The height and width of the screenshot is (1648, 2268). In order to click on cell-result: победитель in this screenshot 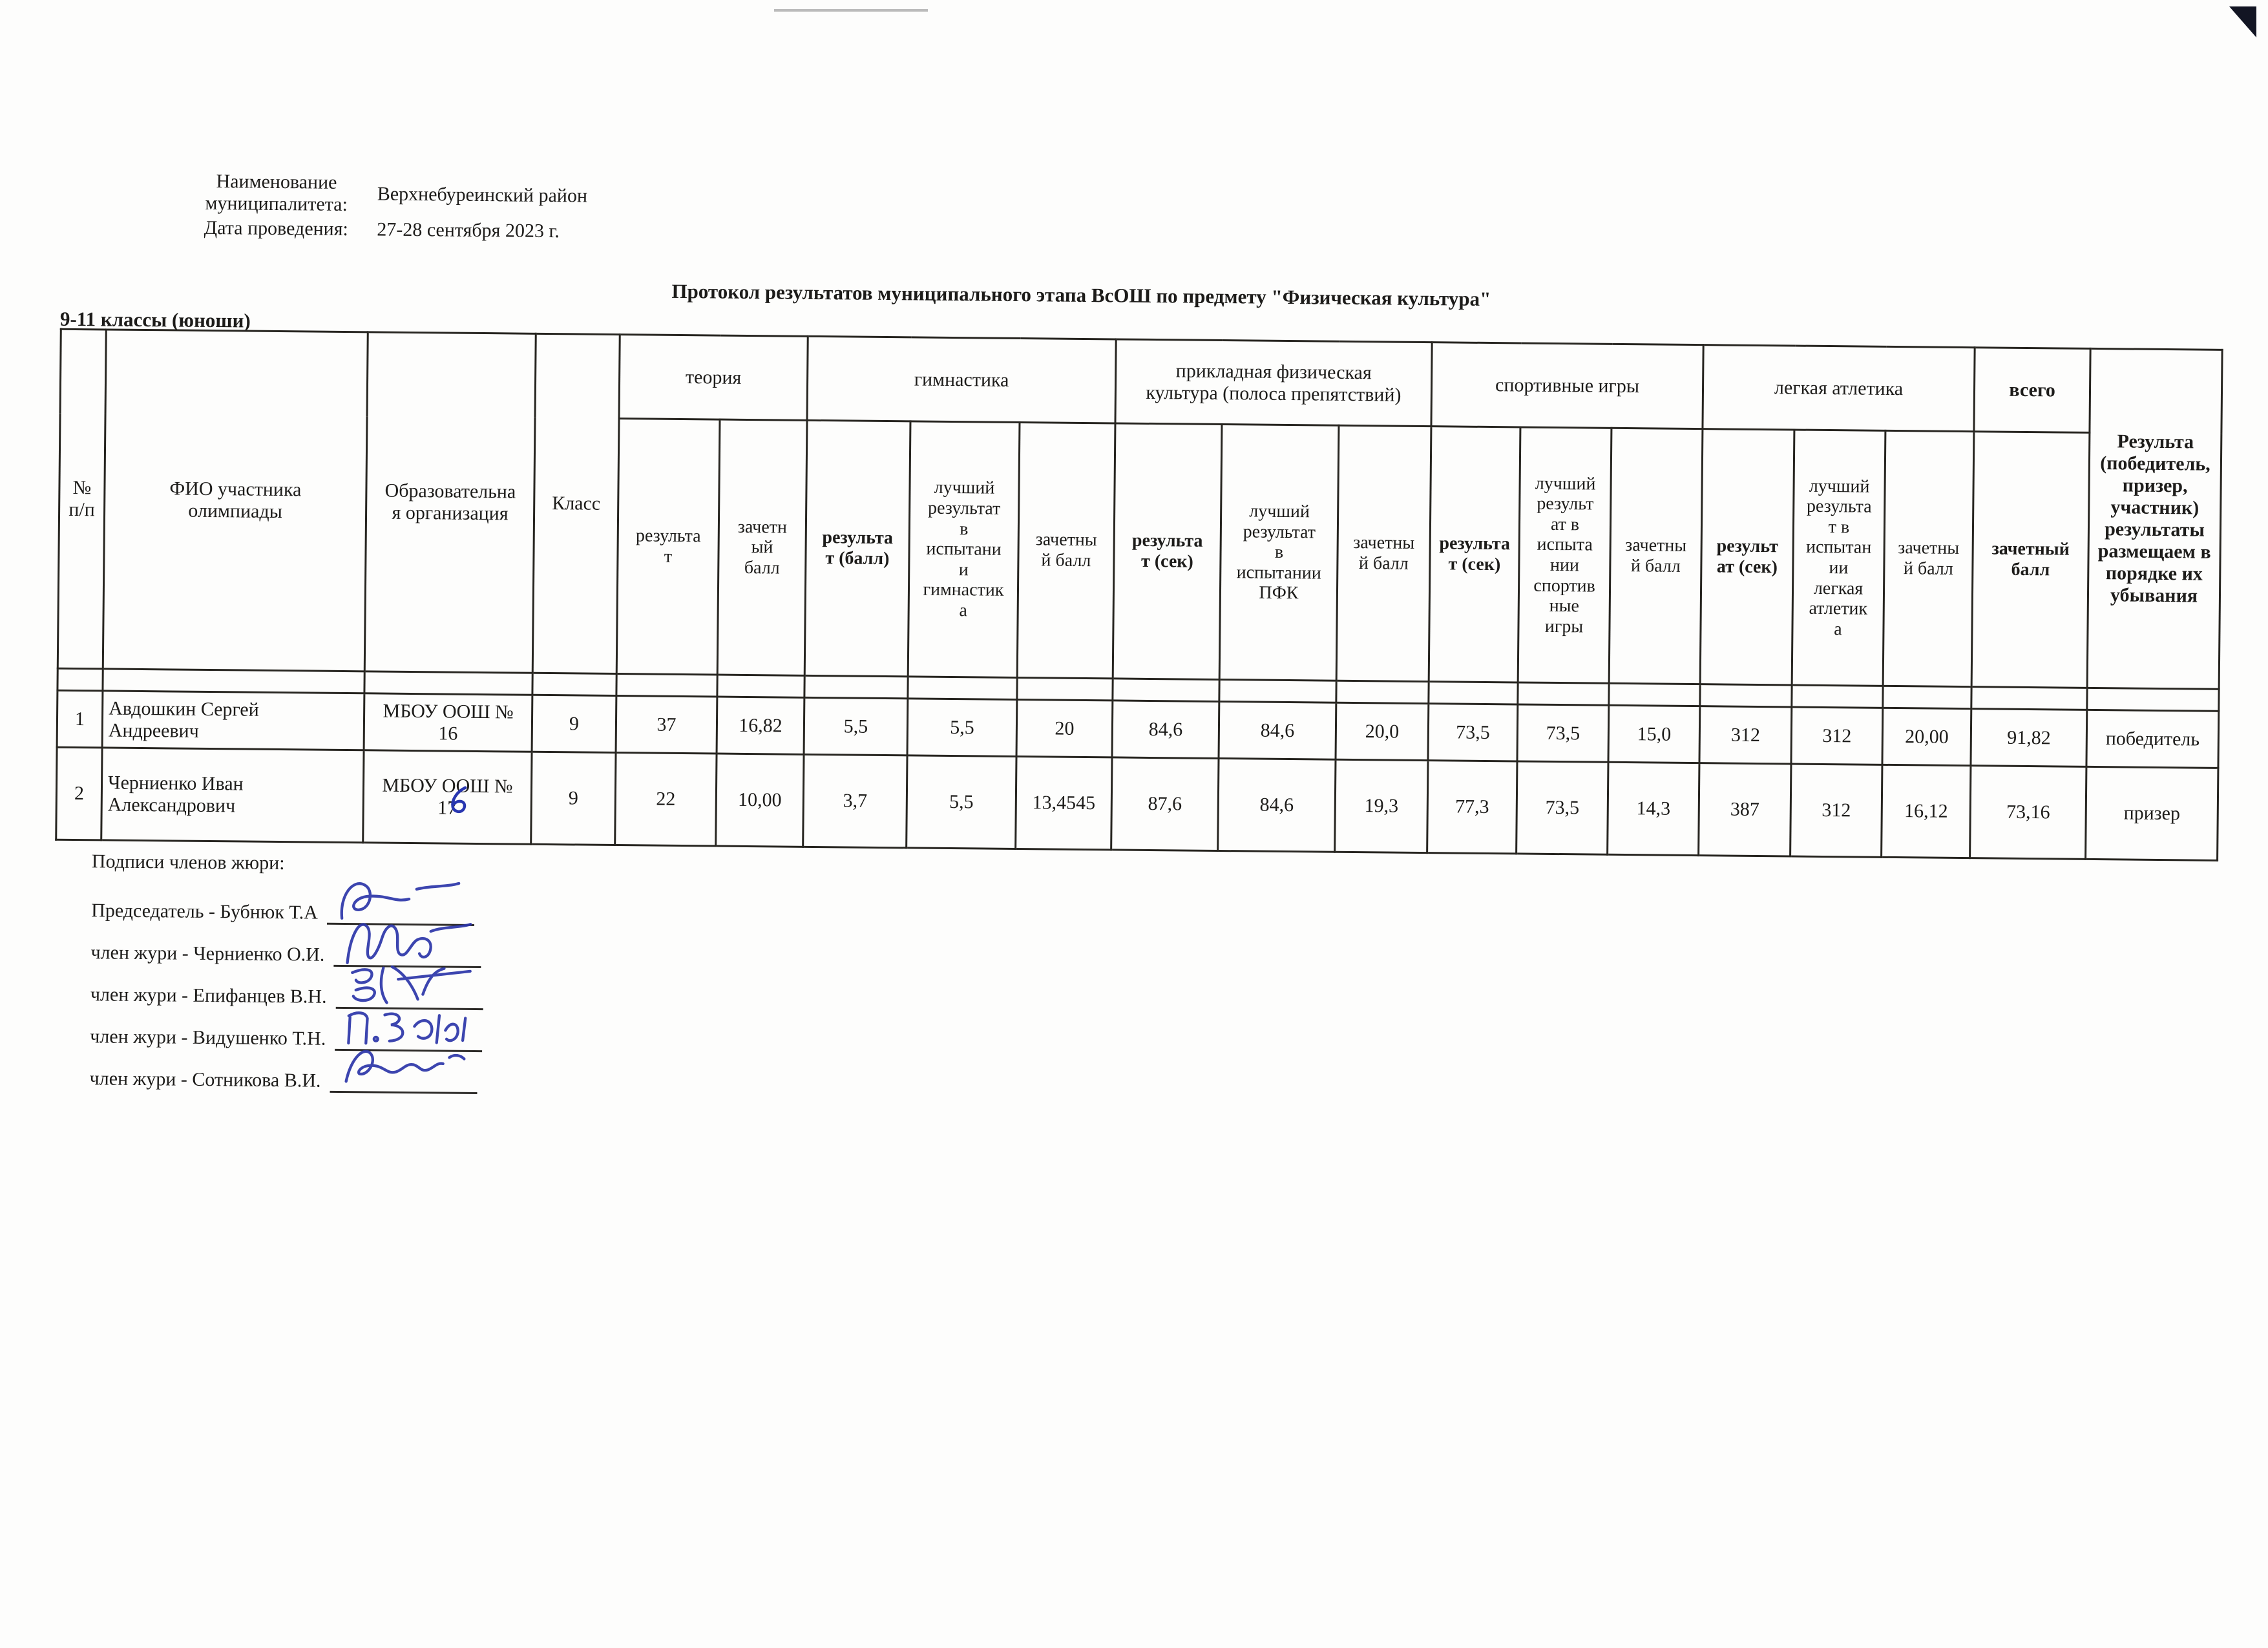, I will do `click(2152, 739)`.